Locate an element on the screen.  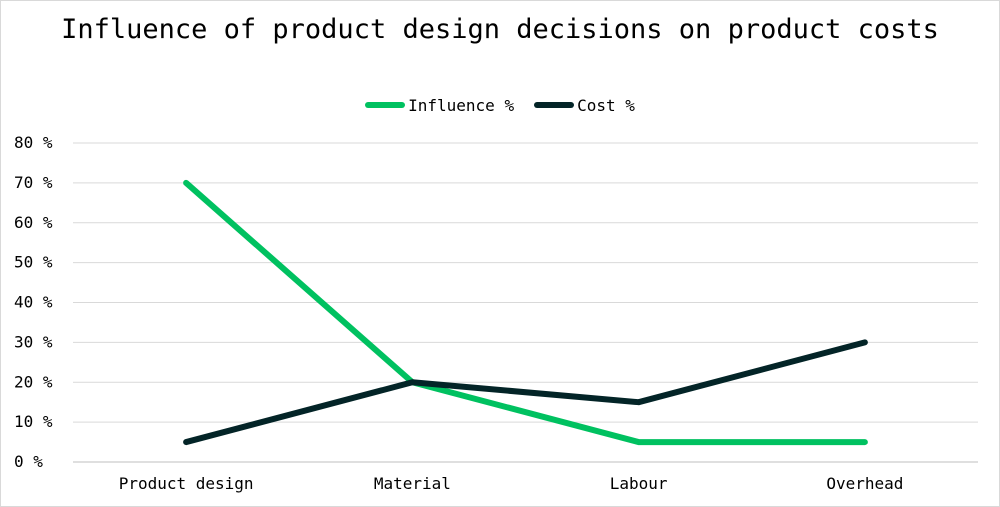
y-tick-label: 70 % is located at coordinates (33, 182).